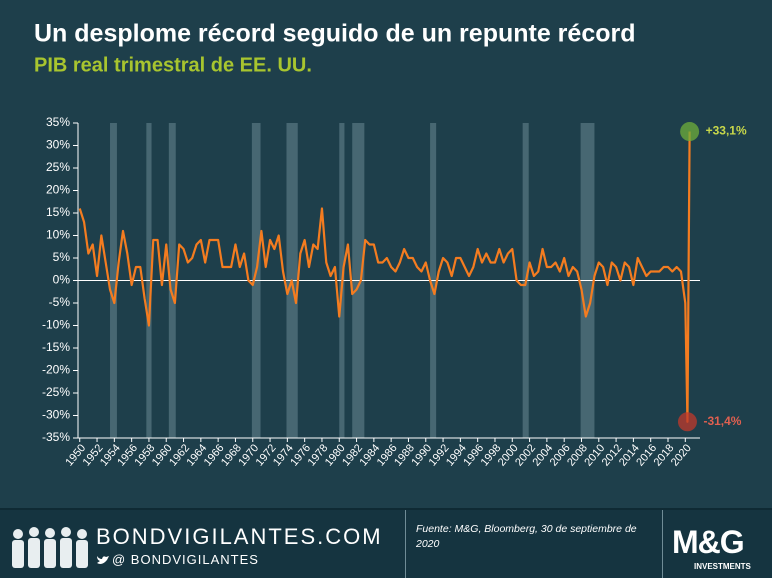 This screenshot has height=578, width=772. Describe the element at coordinates (56, 347) in the screenshot. I see `y-tick-label: -15%` at that location.